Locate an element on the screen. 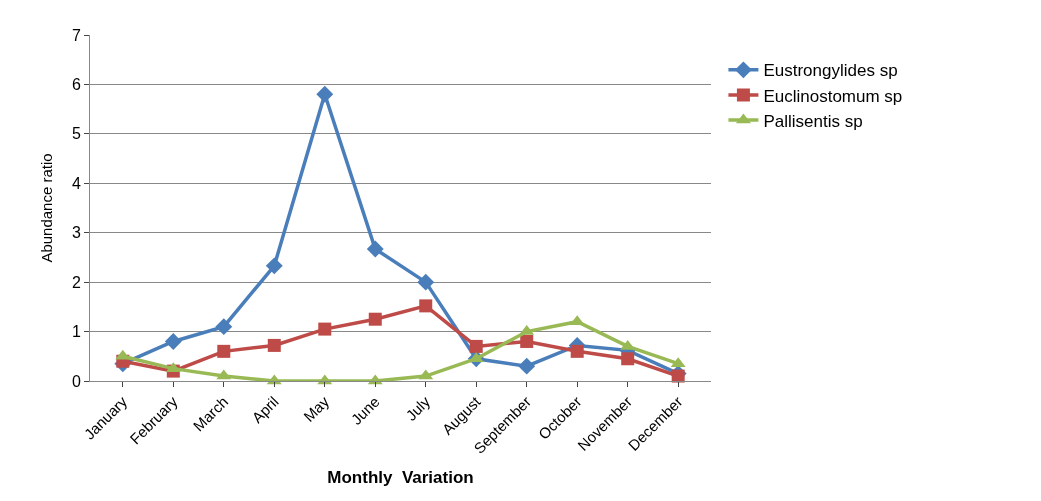 Image resolution: width=1041 pixels, height=501 pixels. y-axis-title: Abundance ratio is located at coordinates (47, 208).